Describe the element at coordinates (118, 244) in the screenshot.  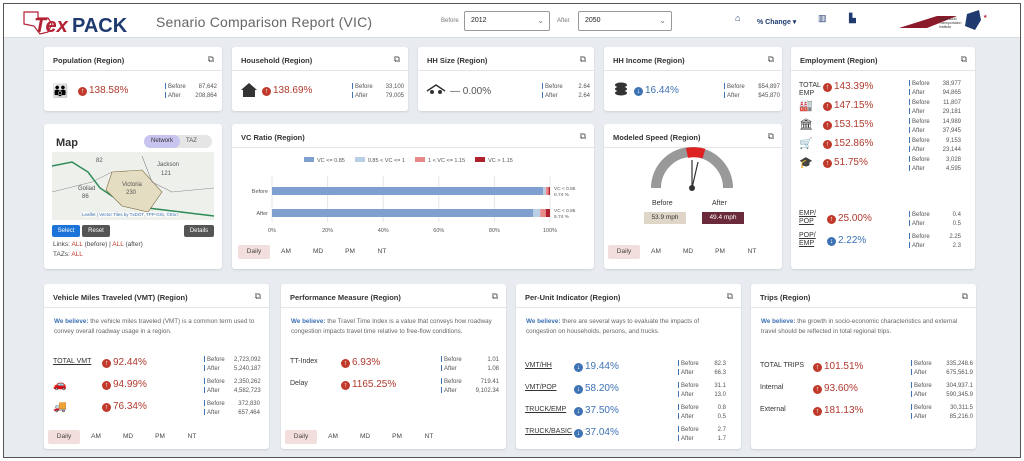
I see `links-after-value: ALL` at that location.